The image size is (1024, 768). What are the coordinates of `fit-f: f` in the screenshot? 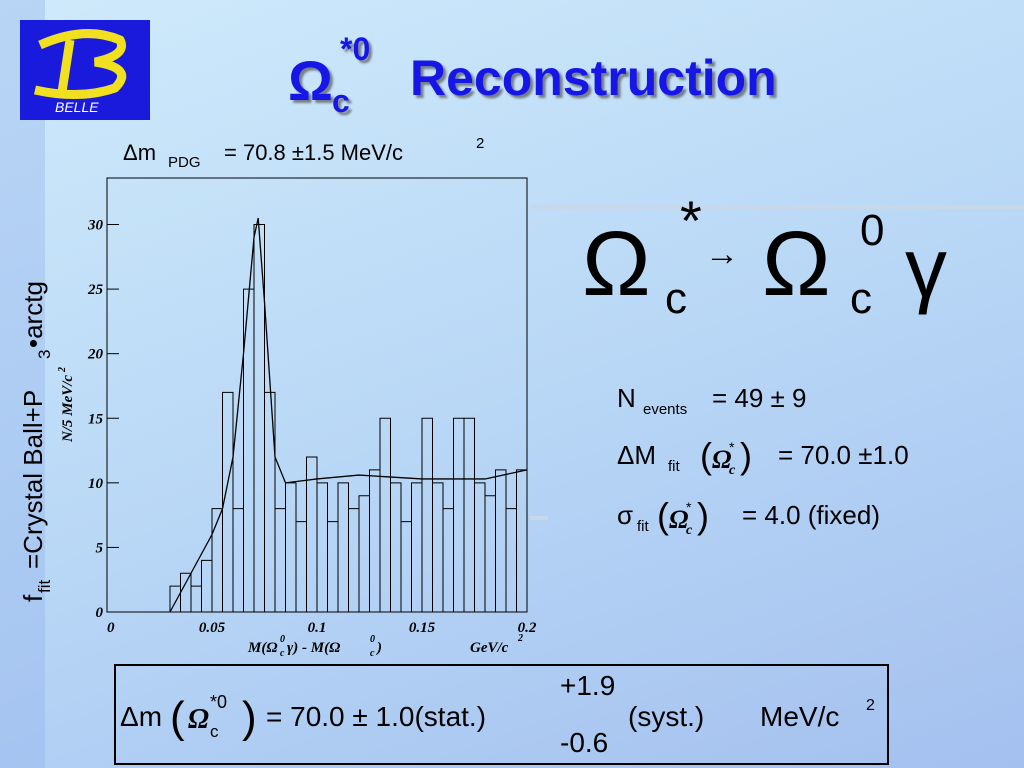 It's located at (33, 598).